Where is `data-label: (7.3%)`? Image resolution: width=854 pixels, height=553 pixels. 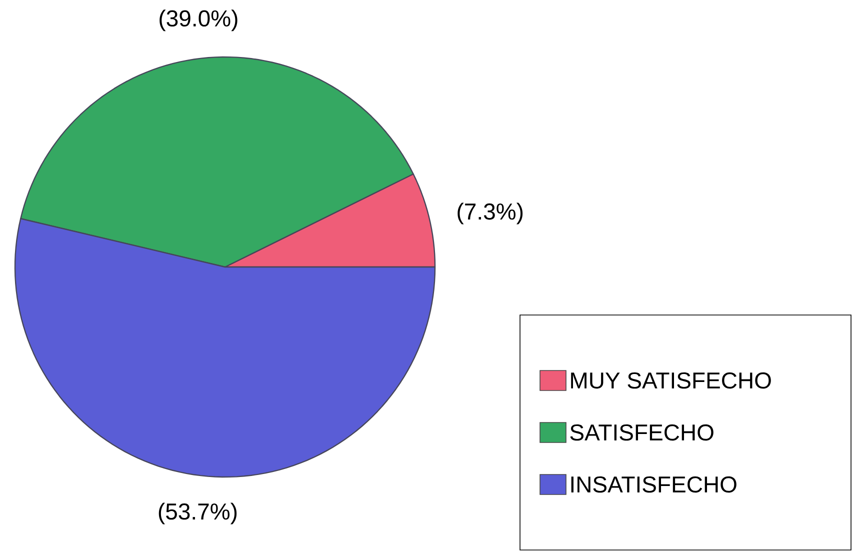
data-label: (7.3%) is located at coordinates (490, 213).